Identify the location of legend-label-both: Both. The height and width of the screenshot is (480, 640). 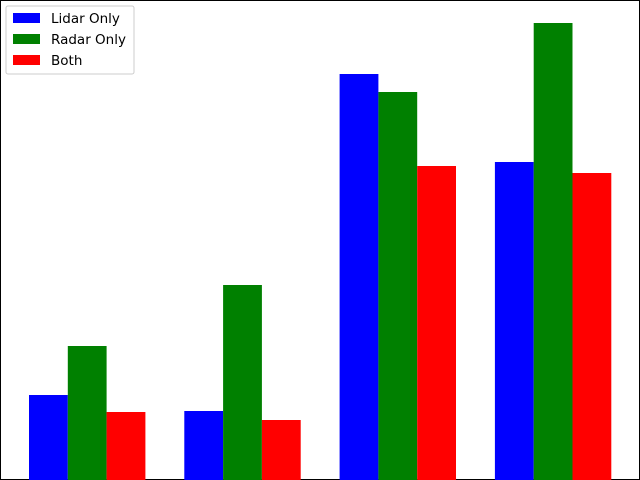
(66, 61).